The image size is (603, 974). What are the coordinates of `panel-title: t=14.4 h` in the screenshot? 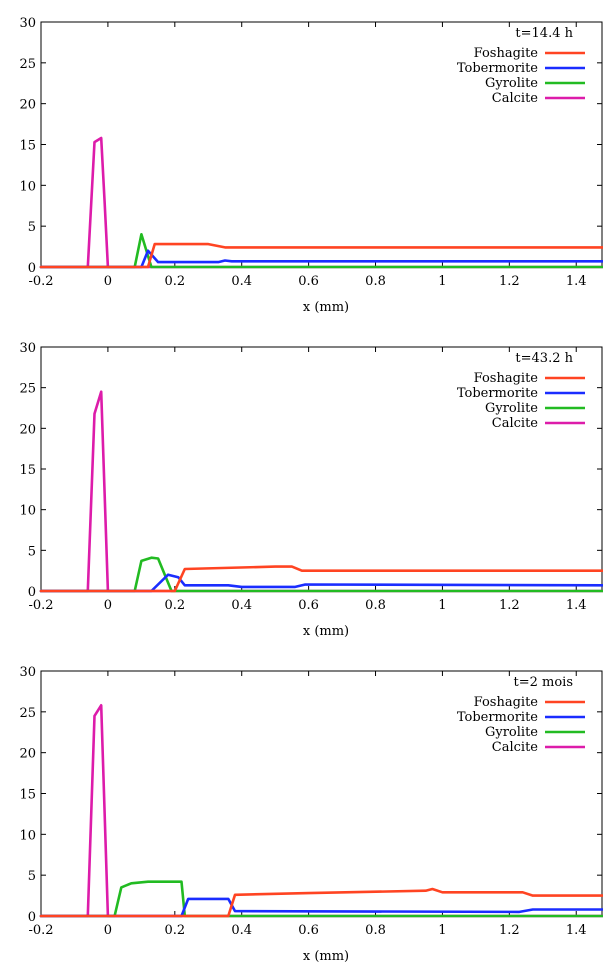 It's located at (544, 33).